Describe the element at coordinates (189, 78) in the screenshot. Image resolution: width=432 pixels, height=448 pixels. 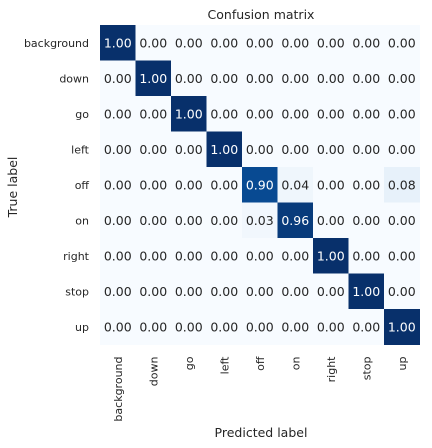
I see `heatmap-cell-down-go` at that location.